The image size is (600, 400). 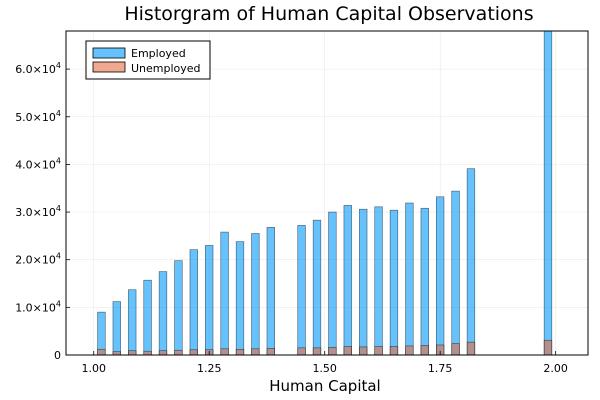 What do you see at coordinates (555, 368) in the screenshot?
I see `x-tick-label: 2.00` at bounding box center [555, 368].